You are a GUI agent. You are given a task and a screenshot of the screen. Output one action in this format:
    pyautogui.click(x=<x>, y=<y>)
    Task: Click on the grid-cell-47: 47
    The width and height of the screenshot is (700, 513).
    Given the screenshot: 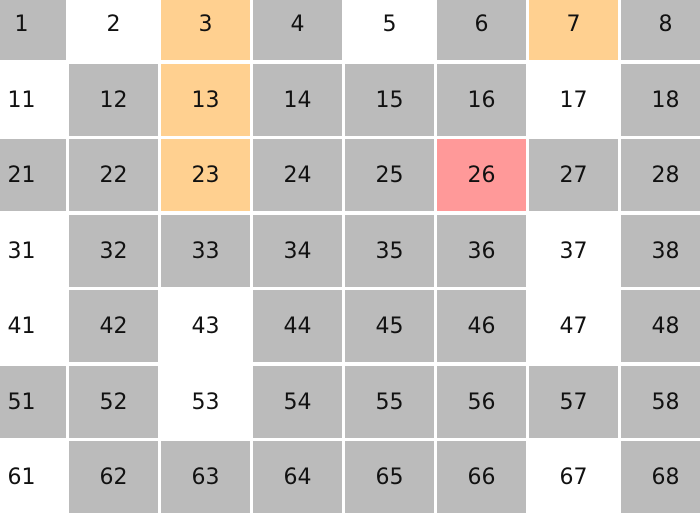 What is the action you would take?
    pyautogui.click(x=573, y=326)
    